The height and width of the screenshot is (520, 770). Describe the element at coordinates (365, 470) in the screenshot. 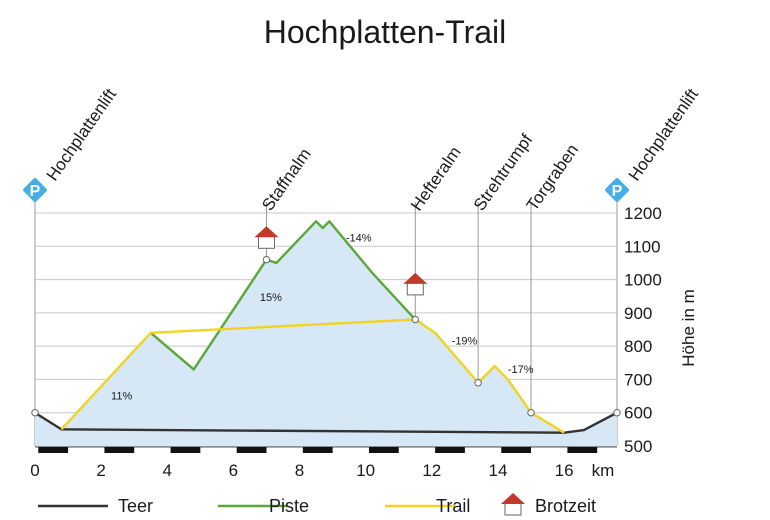

I see `x-tick-label: 10` at that location.